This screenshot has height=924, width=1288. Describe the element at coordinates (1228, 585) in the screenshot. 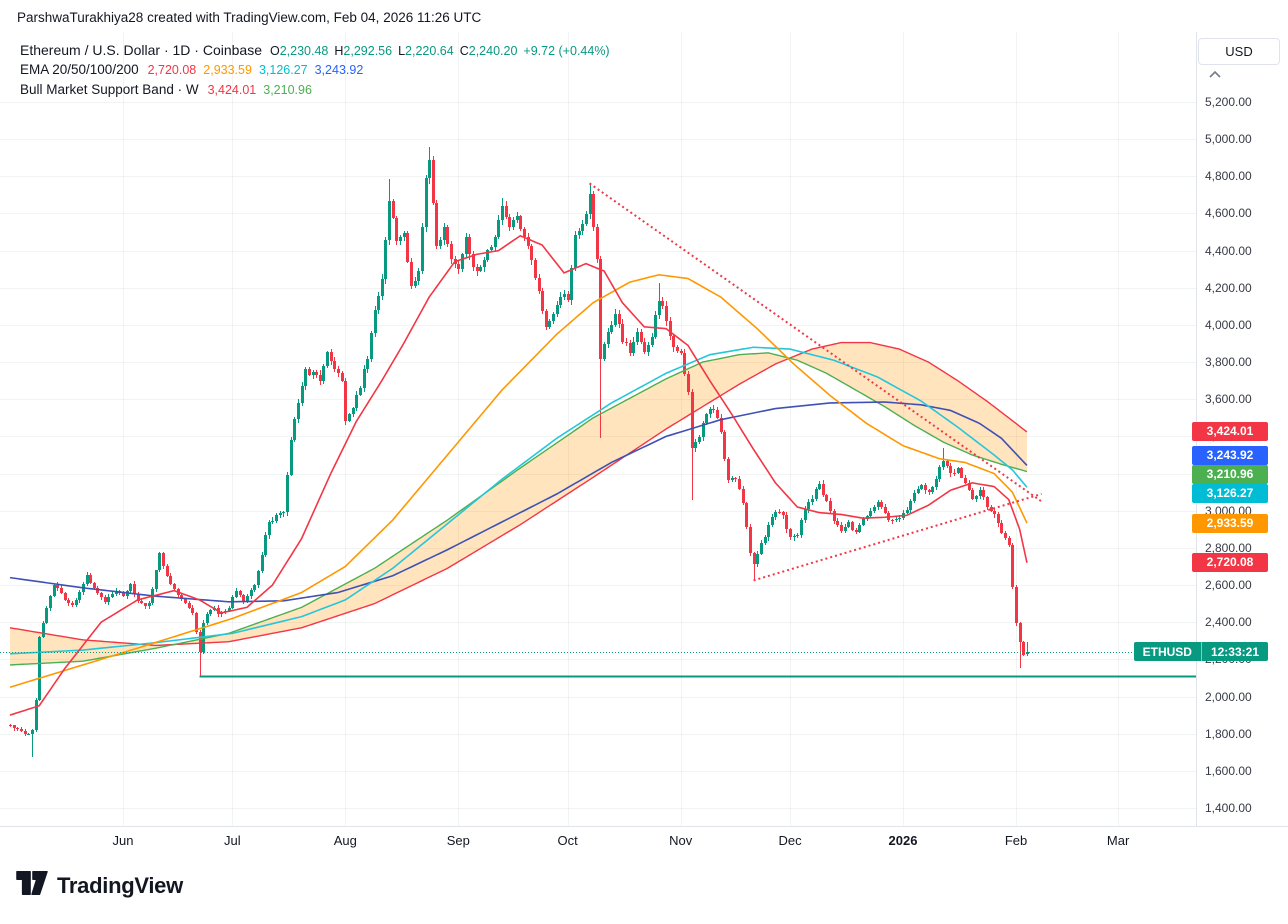

I see `price-tick-label: 2,600.00` at that location.